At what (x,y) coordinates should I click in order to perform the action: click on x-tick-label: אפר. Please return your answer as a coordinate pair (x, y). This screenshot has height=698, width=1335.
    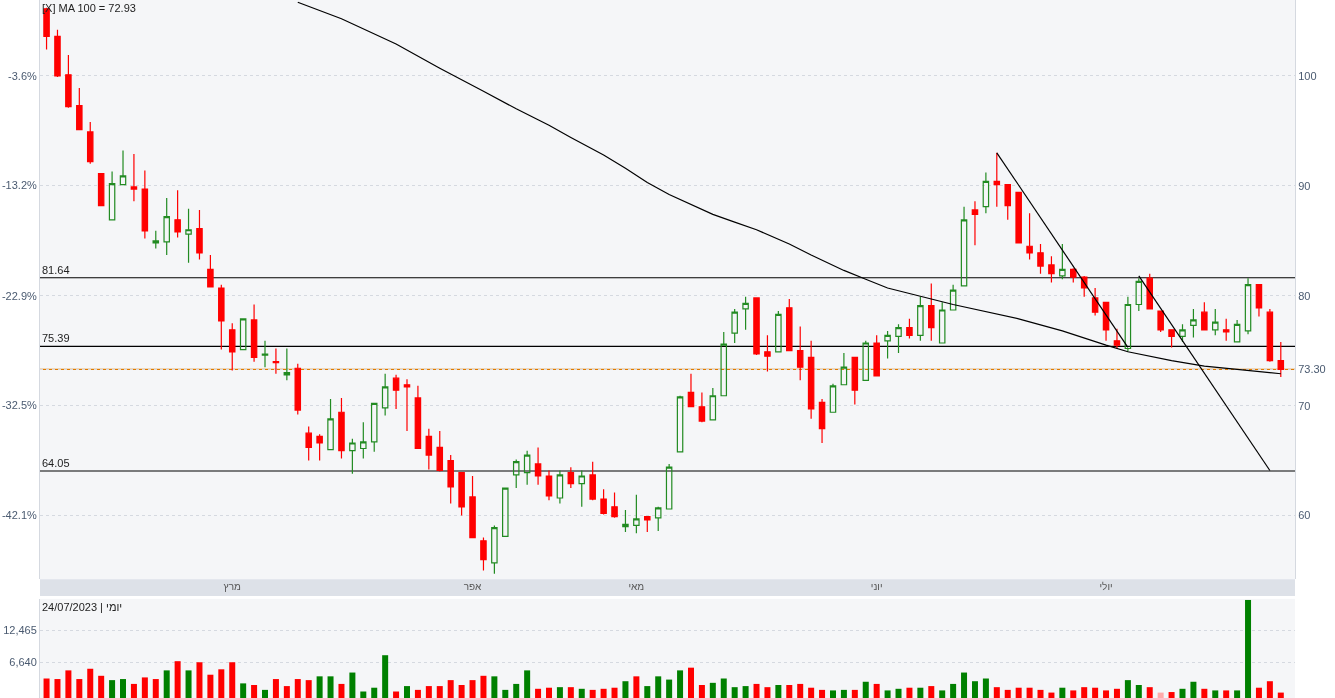
    Looking at the image, I should click on (473, 587).